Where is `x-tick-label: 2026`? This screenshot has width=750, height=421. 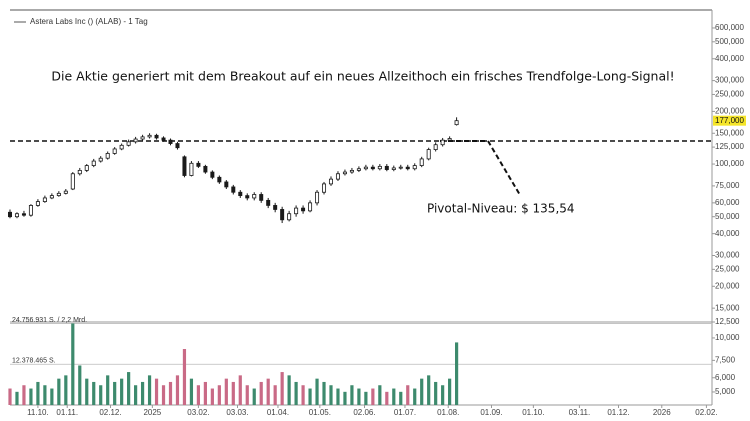 x-tick-label: 2026 is located at coordinates (662, 412).